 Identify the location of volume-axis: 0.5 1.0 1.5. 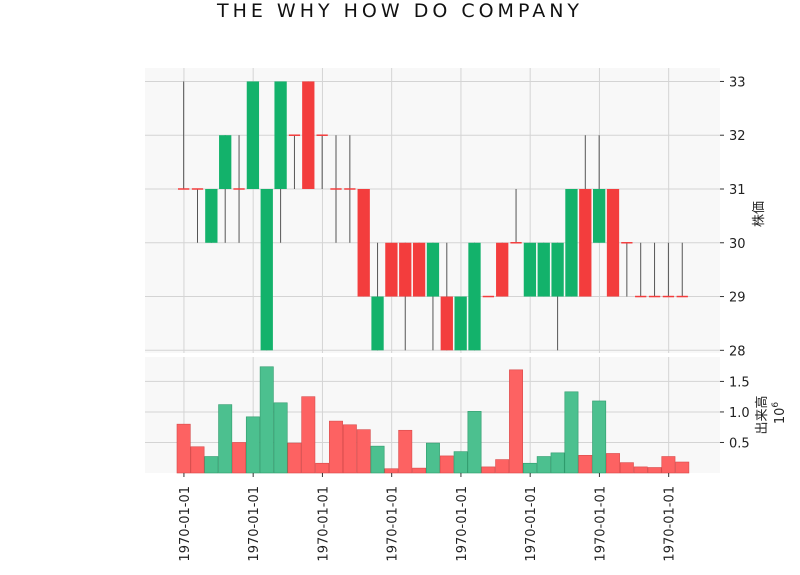
(735, 413).